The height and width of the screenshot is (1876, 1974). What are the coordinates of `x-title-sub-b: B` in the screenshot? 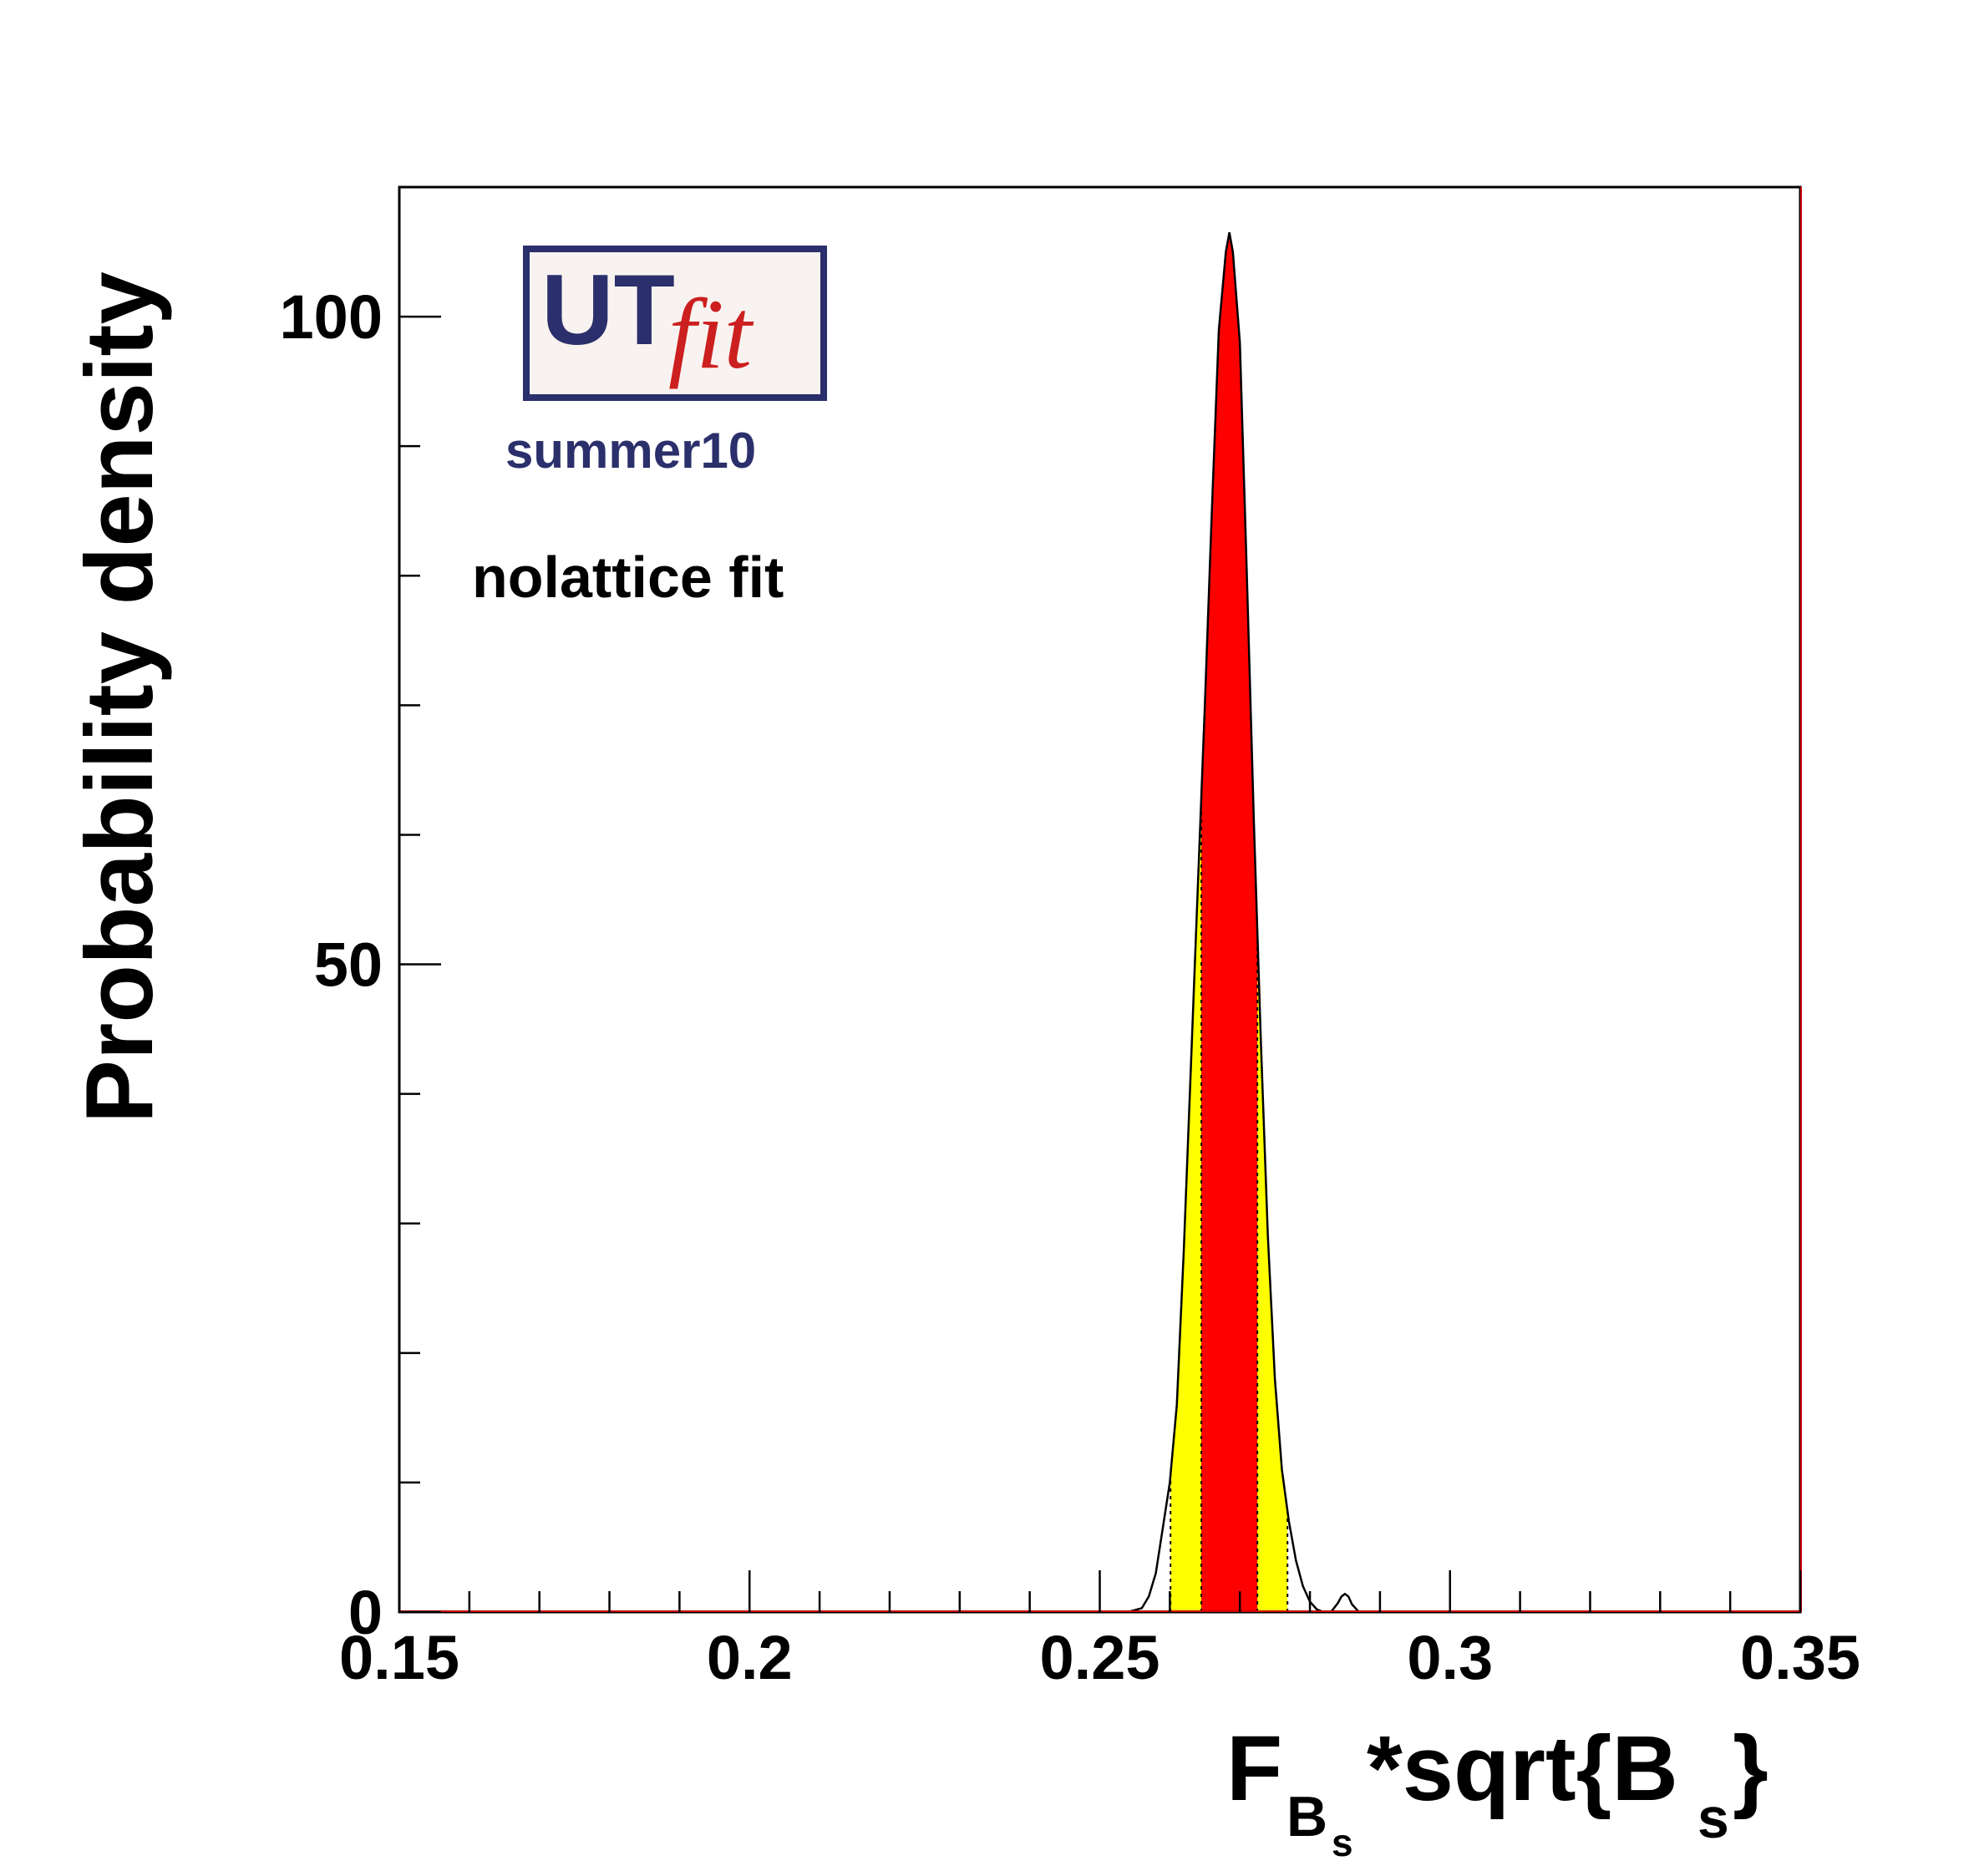 It's located at (1306, 1816).